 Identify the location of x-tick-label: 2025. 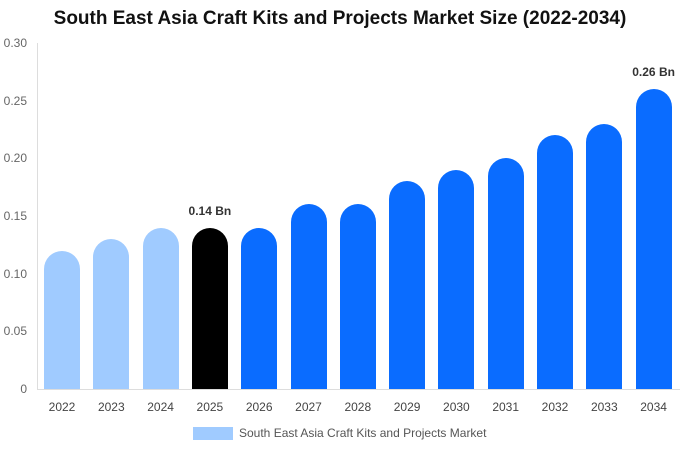
(210, 407).